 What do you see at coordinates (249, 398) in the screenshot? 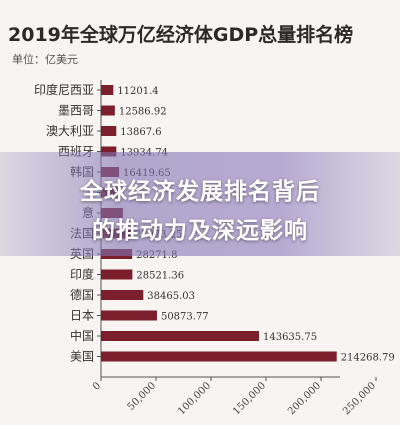
I see `x-tick-label-3: 150,000` at bounding box center [249, 398].